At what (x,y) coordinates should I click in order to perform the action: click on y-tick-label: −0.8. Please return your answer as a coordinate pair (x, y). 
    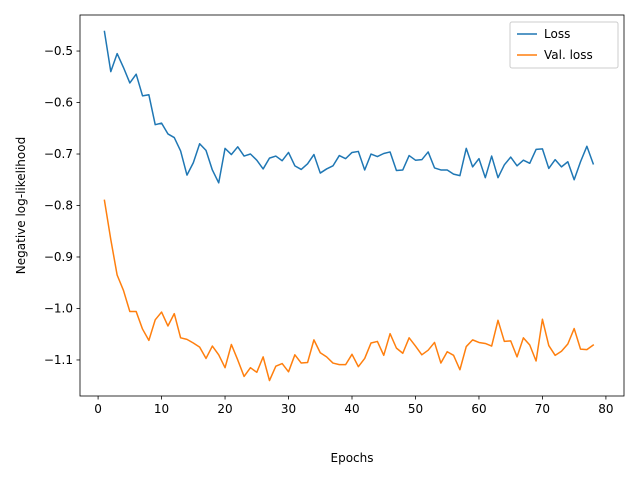
    Looking at the image, I should click on (58, 206).